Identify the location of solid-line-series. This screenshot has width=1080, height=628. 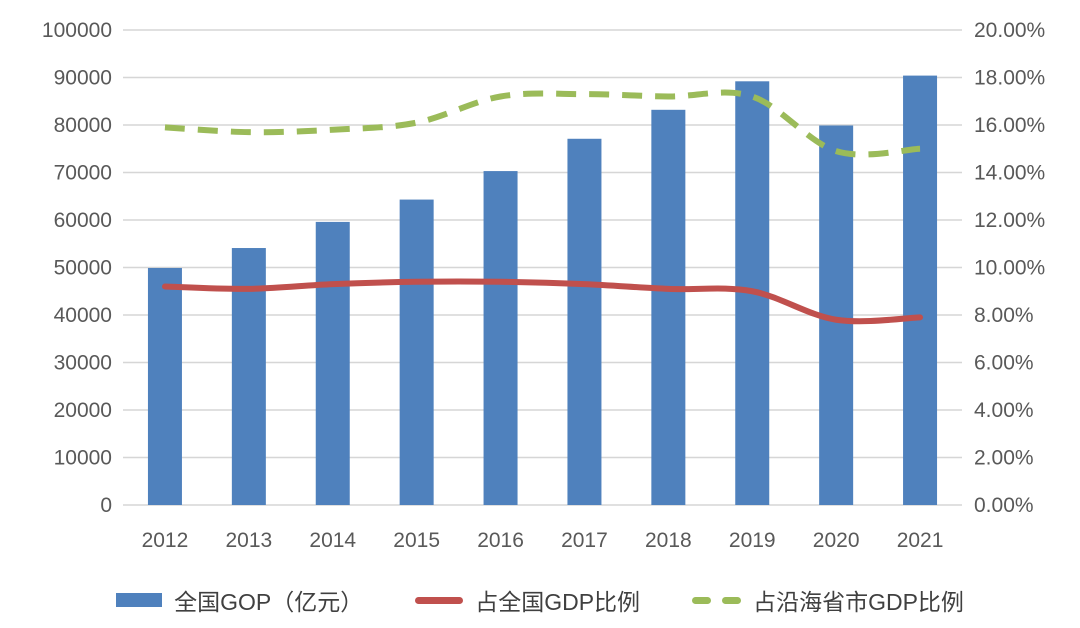
(542, 301).